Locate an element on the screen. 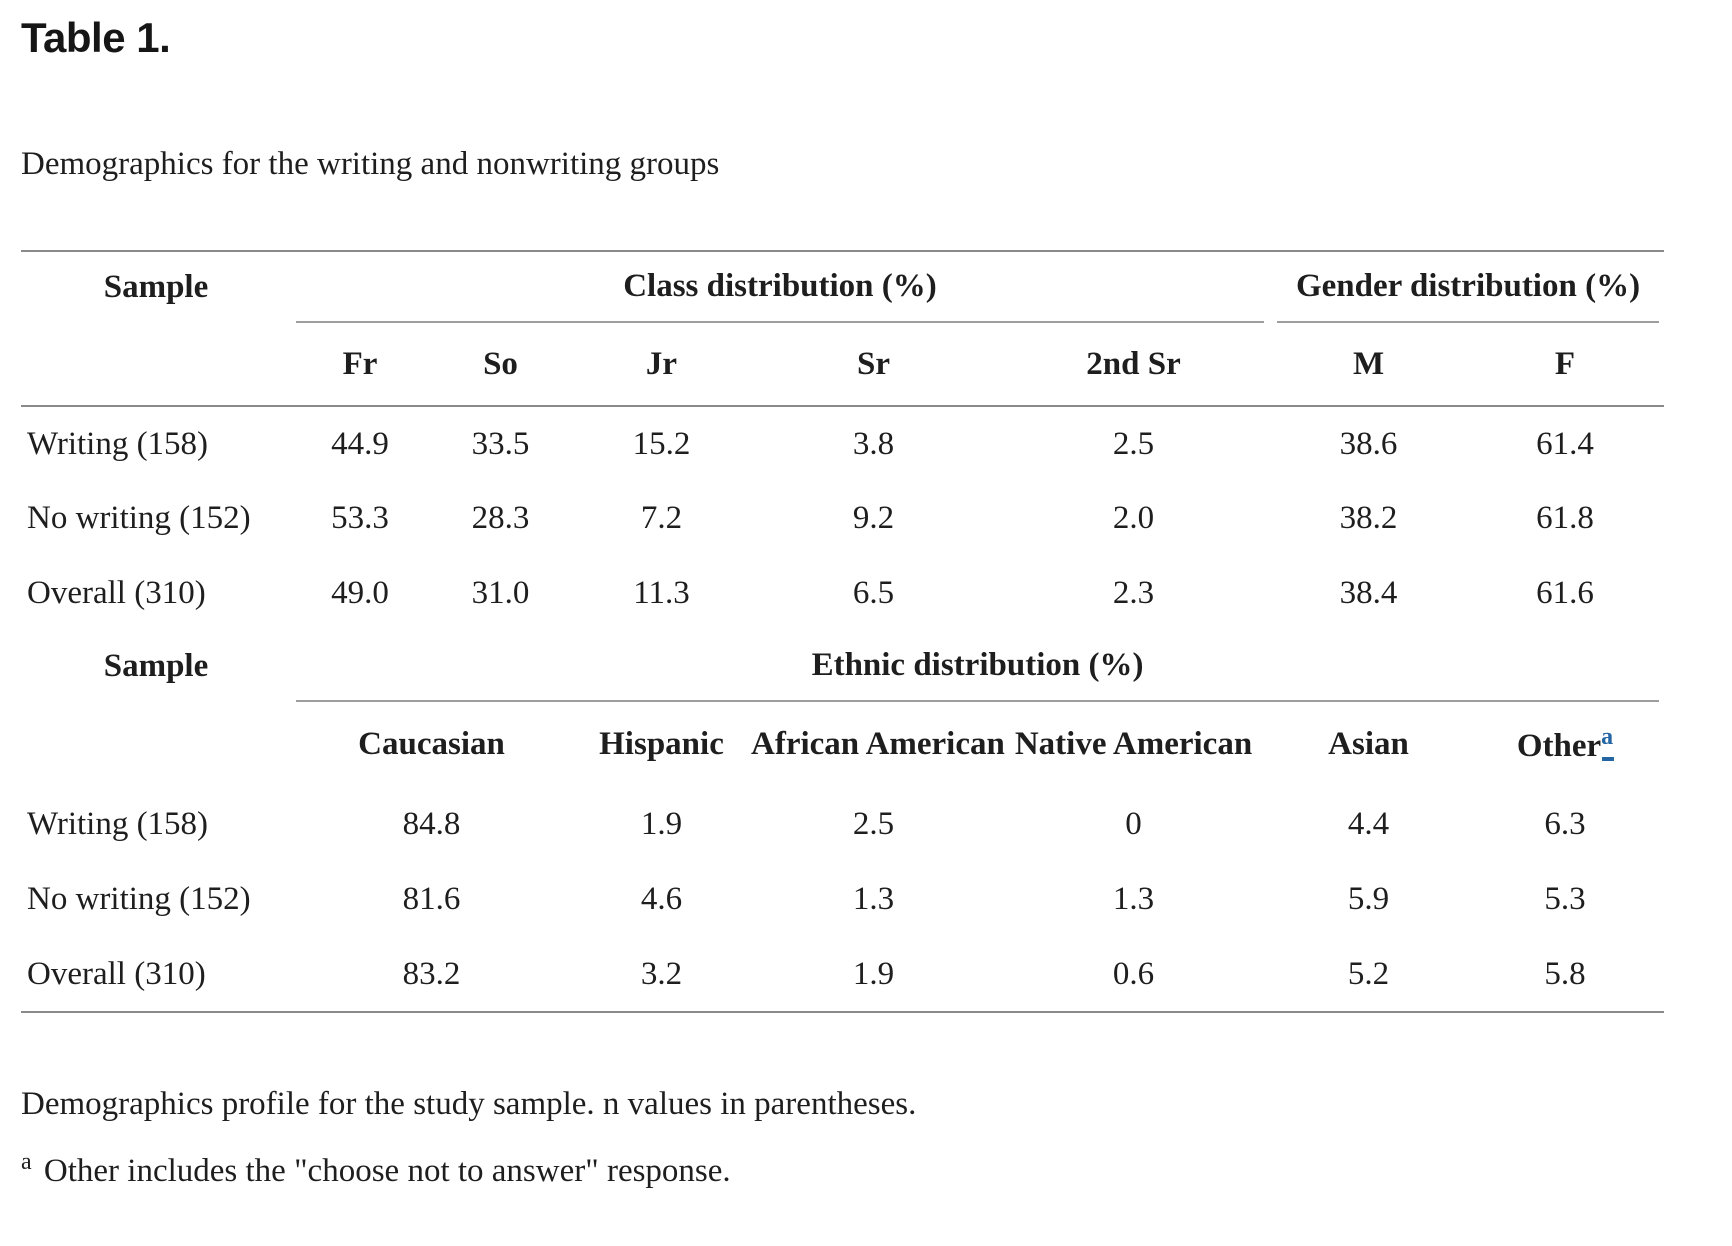 The width and height of the screenshot is (1732, 1246). column-header-fr: Fr is located at coordinates (360, 365).